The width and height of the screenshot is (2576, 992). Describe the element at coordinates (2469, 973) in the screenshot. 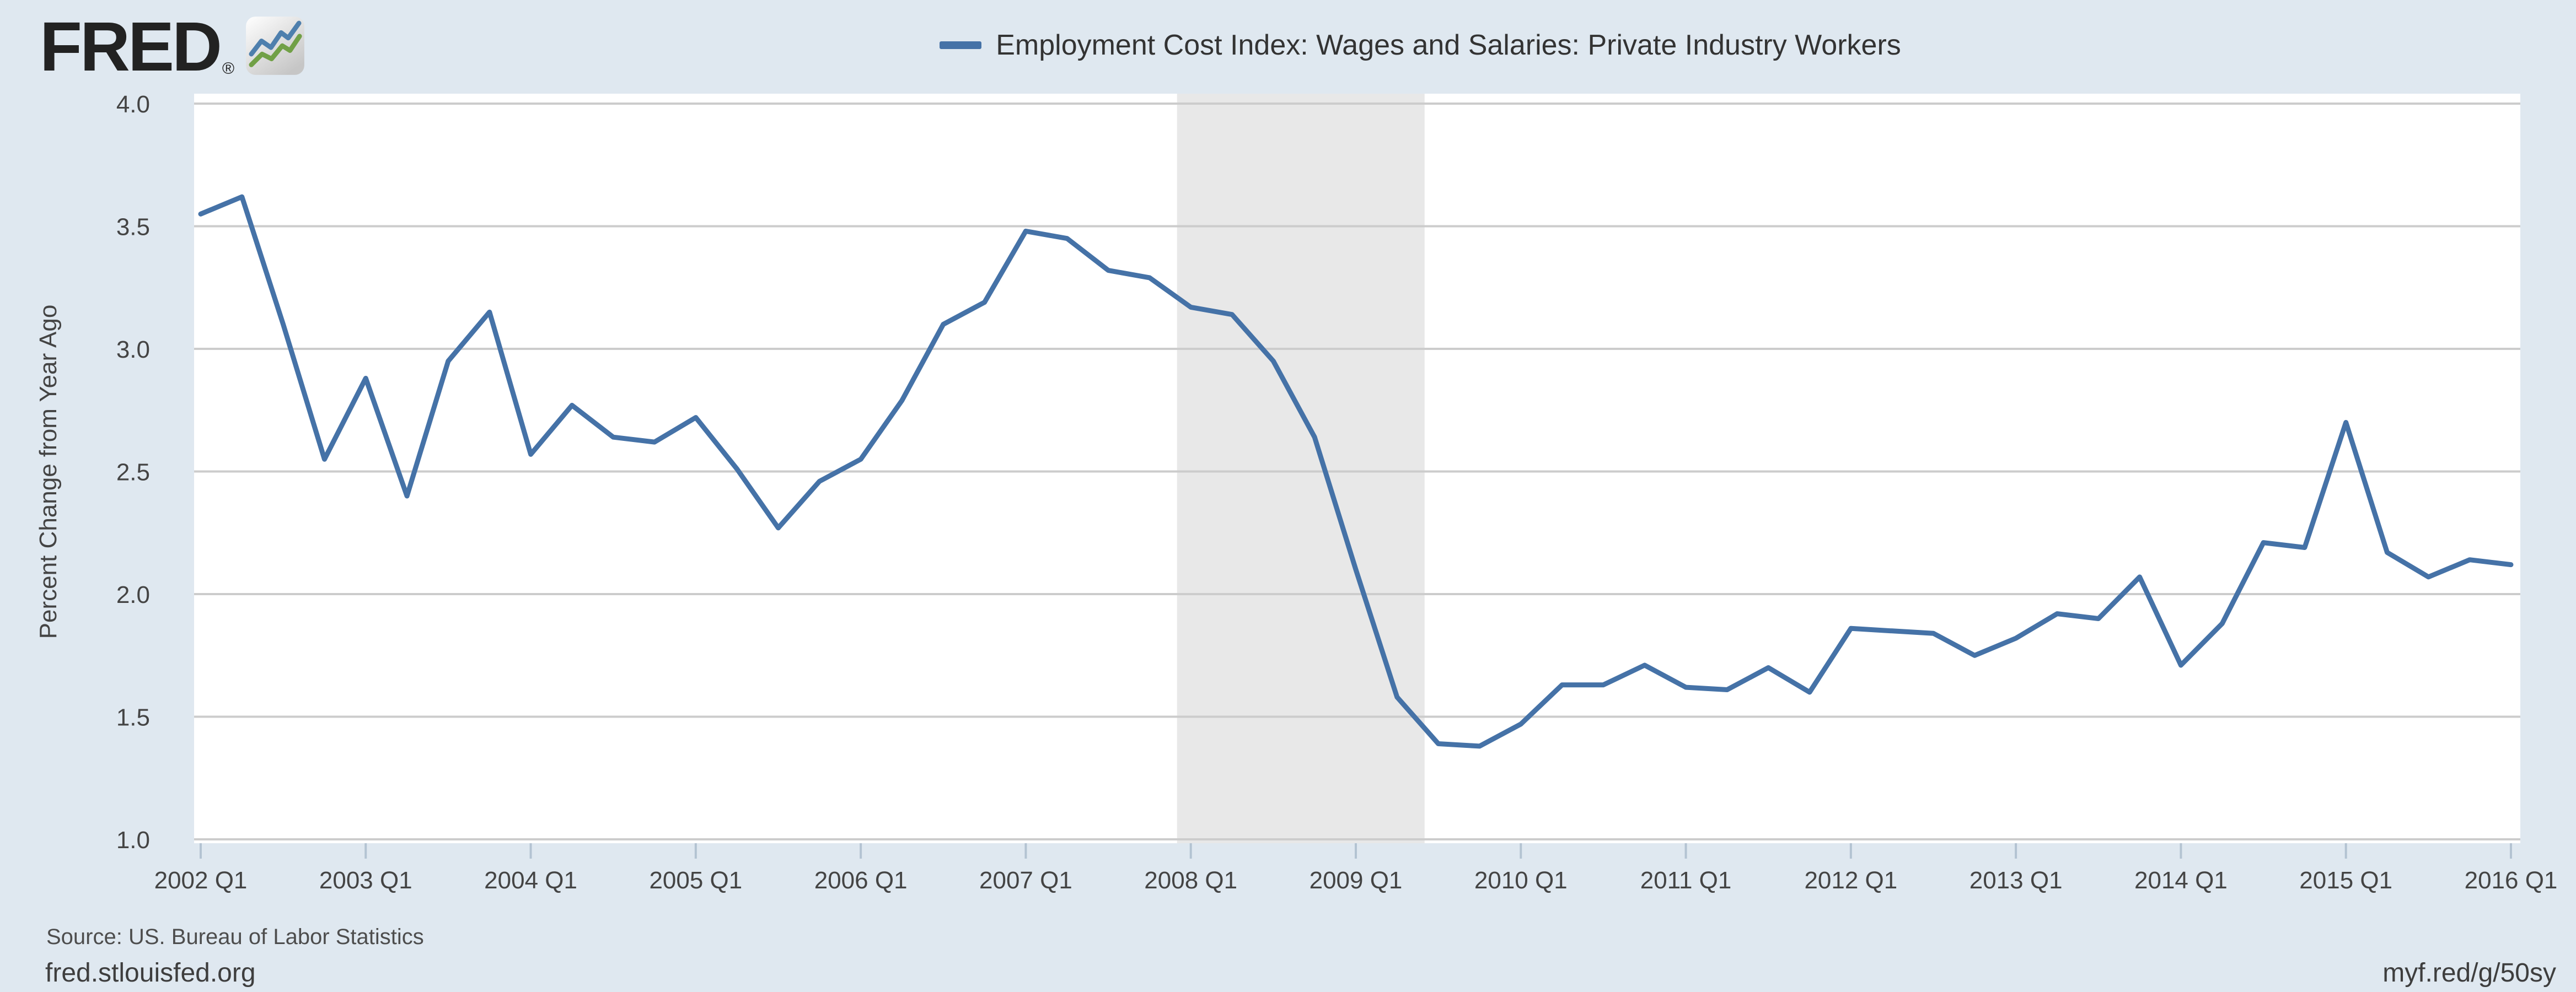

I see `shortlink-url: myf.red/g/50sy` at that location.